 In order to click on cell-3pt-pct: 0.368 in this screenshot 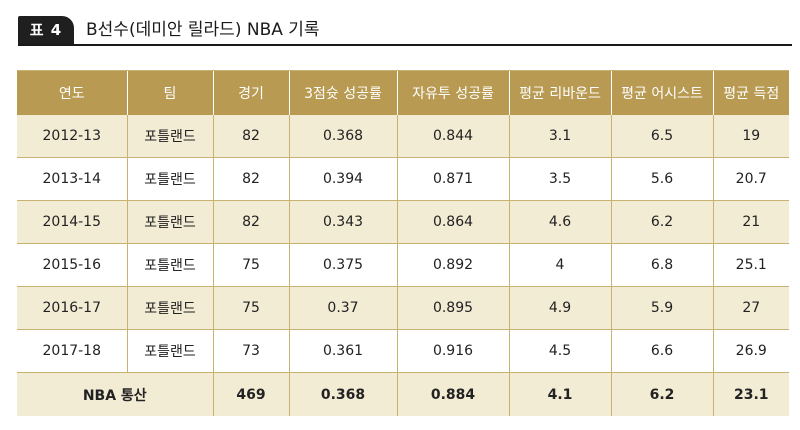, I will do `click(343, 136)`.